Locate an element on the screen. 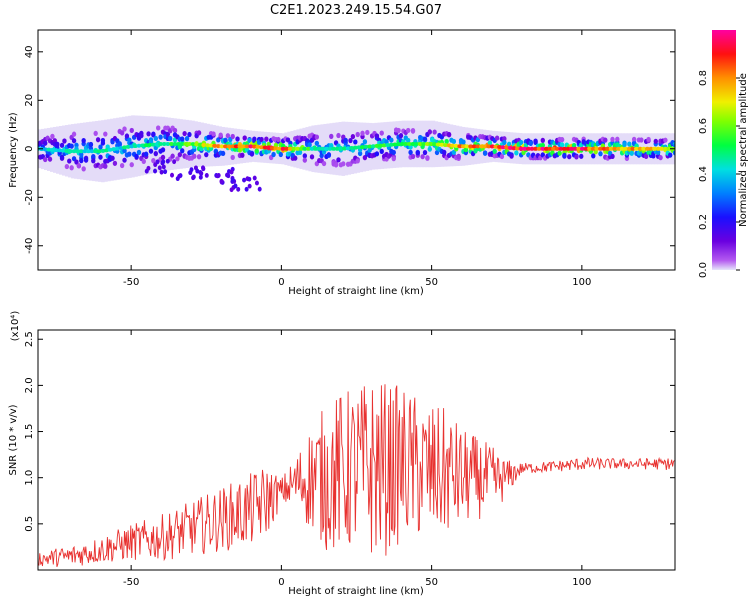  spectrogram-ytick-label: -40 is located at coordinates (29, 246).